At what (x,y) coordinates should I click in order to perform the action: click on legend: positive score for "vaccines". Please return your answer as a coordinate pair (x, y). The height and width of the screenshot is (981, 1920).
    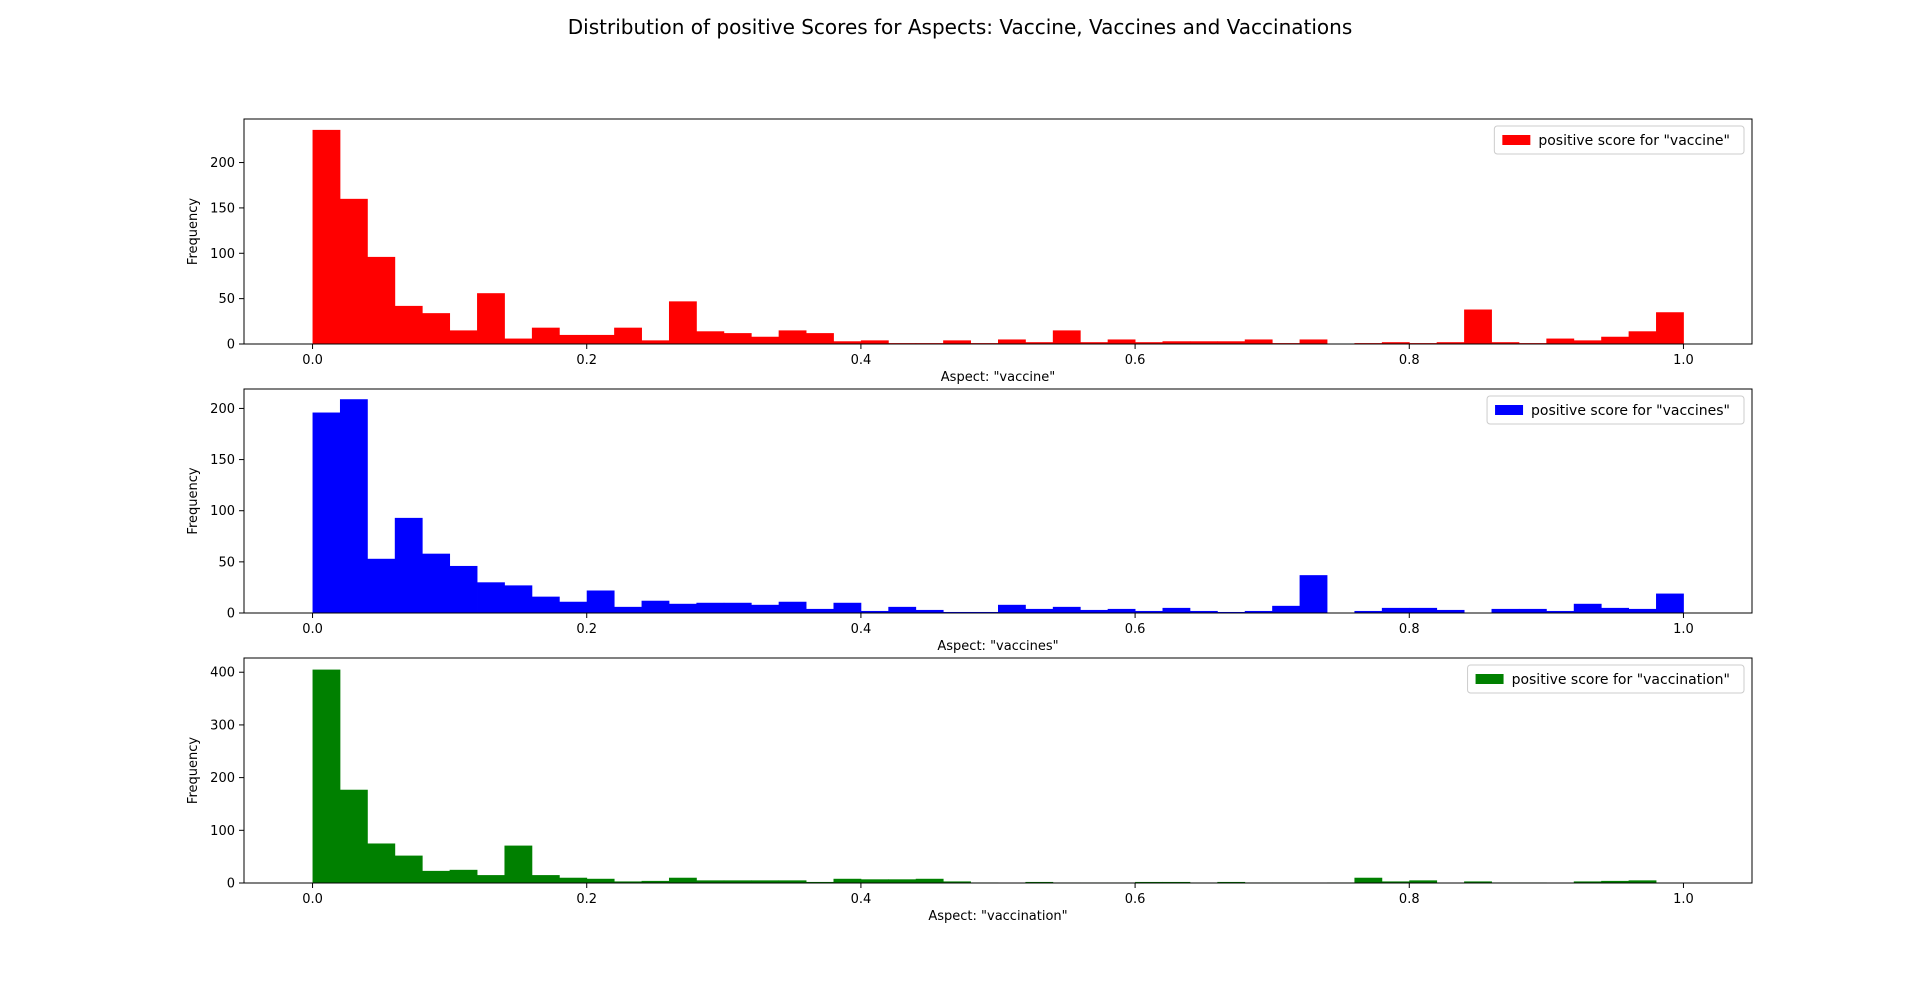
    Looking at the image, I should click on (1615, 410).